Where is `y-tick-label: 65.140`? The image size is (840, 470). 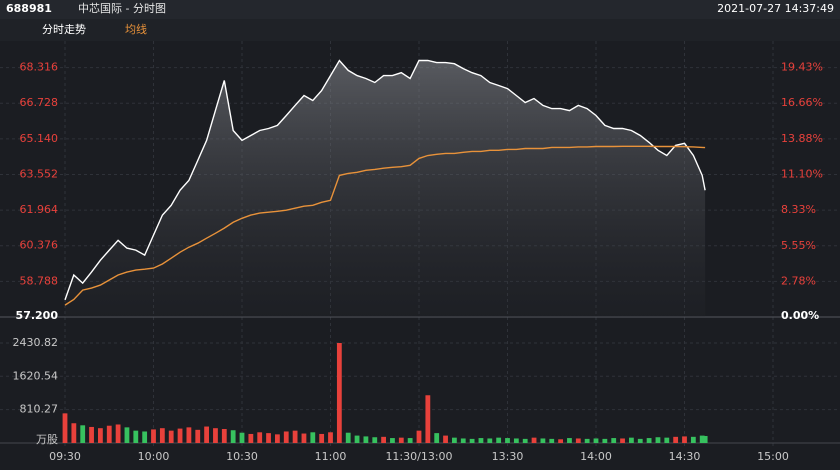
y-tick-label: 65.140 is located at coordinates (39, 138).